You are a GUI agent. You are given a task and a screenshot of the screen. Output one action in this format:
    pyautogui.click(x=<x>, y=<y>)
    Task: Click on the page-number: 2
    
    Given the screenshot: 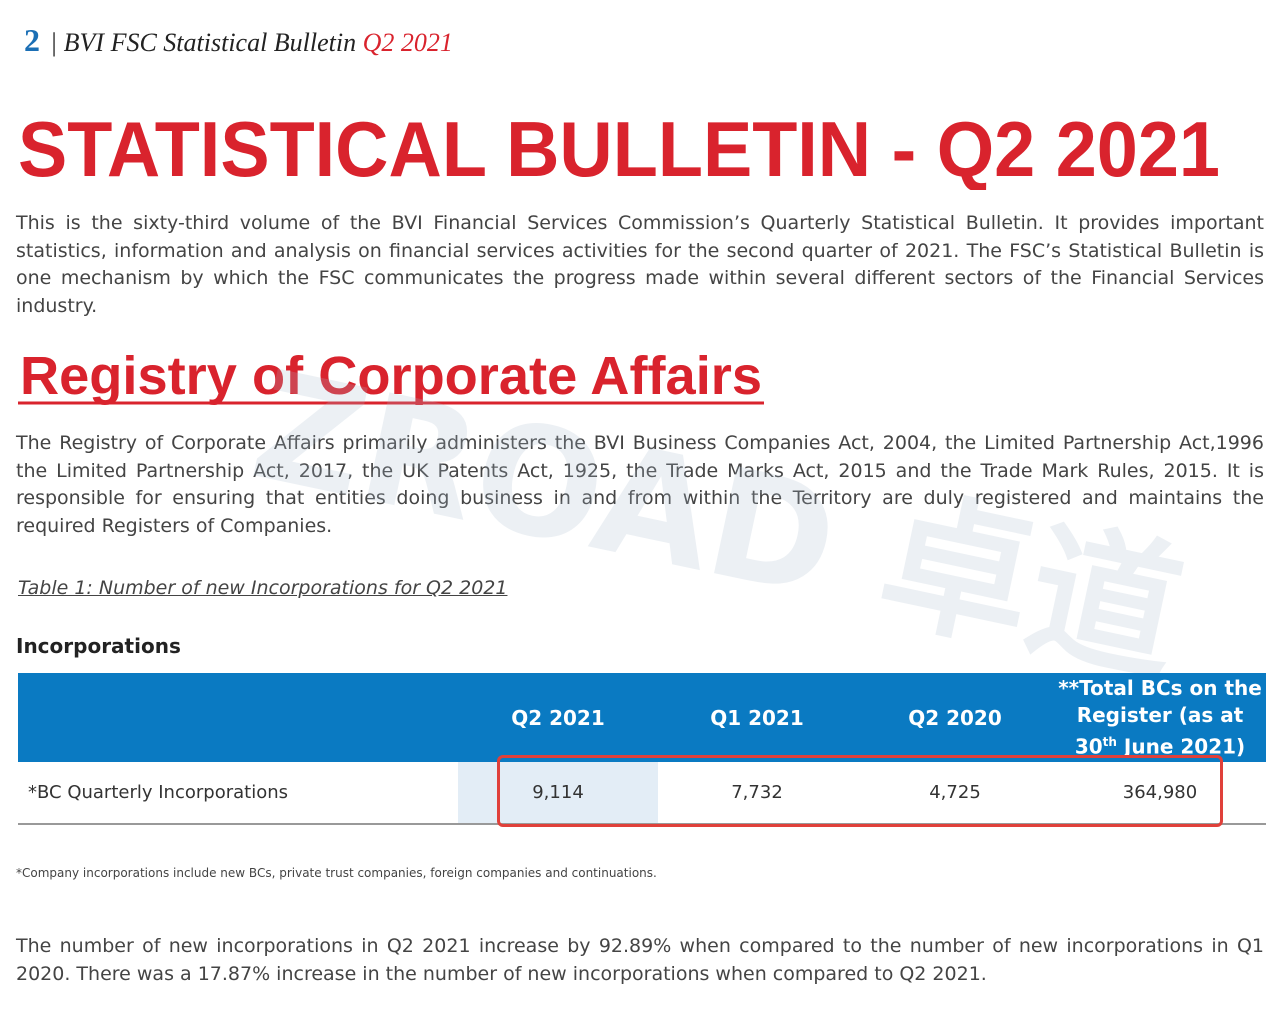 What is the action you would take?
    pyautogui.click(x=32, y=40)
    